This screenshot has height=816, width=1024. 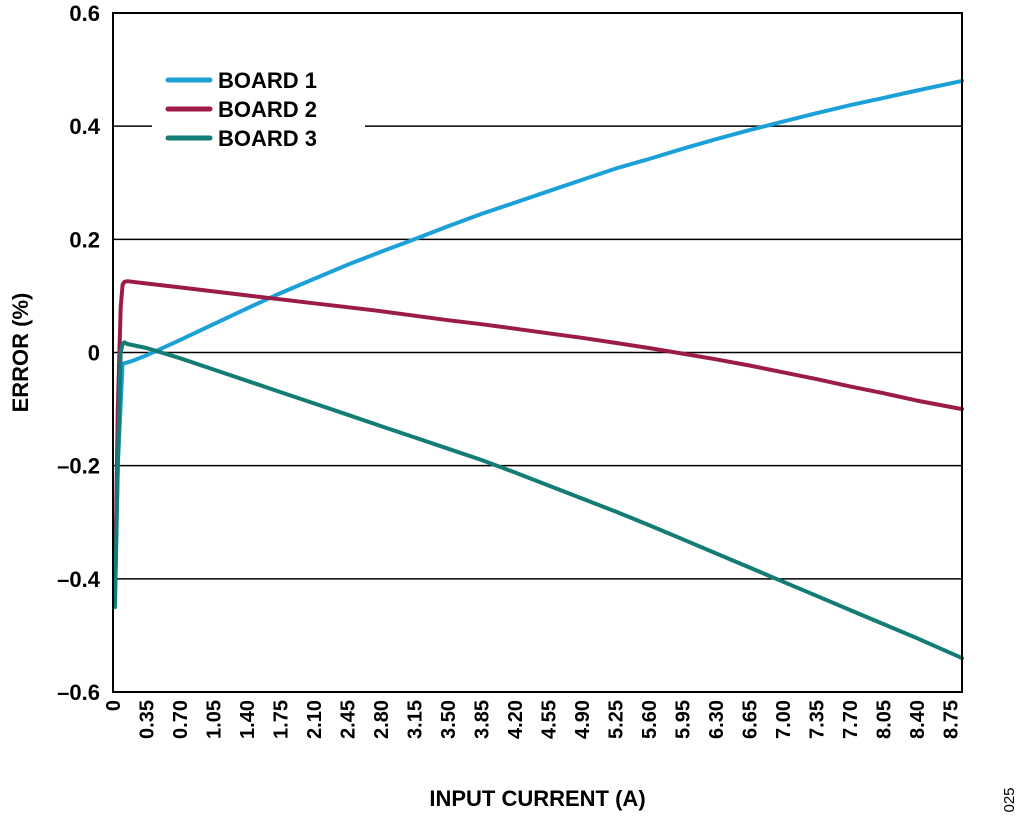 What do you see at coordinates (79, 353) in the screenshot?
I see `y-tick-labels: 0.6 0.4 0.2 0 –0.2 –0.4 –0.6` at bounding box center [79, 353].